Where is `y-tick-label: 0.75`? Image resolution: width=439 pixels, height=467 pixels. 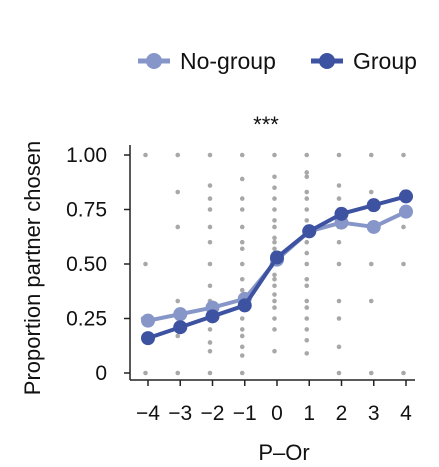
y-tick-label: 0.75 is located at coordinates (86, 210).